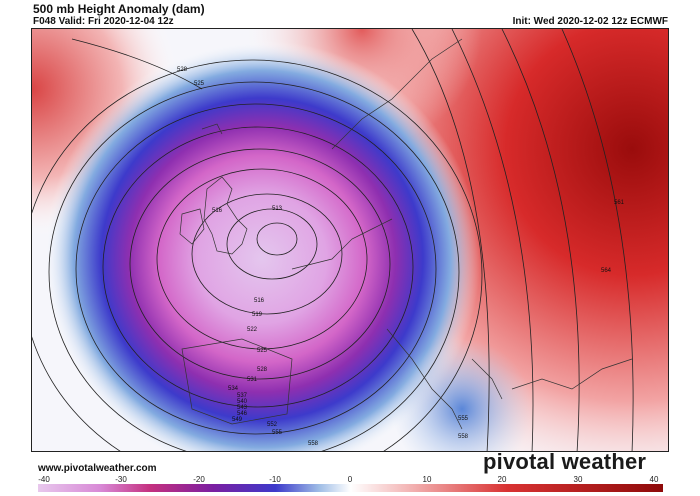 This screenshot has height=496, width=700. What do you see at coordinates (277, 209) in the screenshot?
I see `contour-label: 513` at bounding box center [277, 209].